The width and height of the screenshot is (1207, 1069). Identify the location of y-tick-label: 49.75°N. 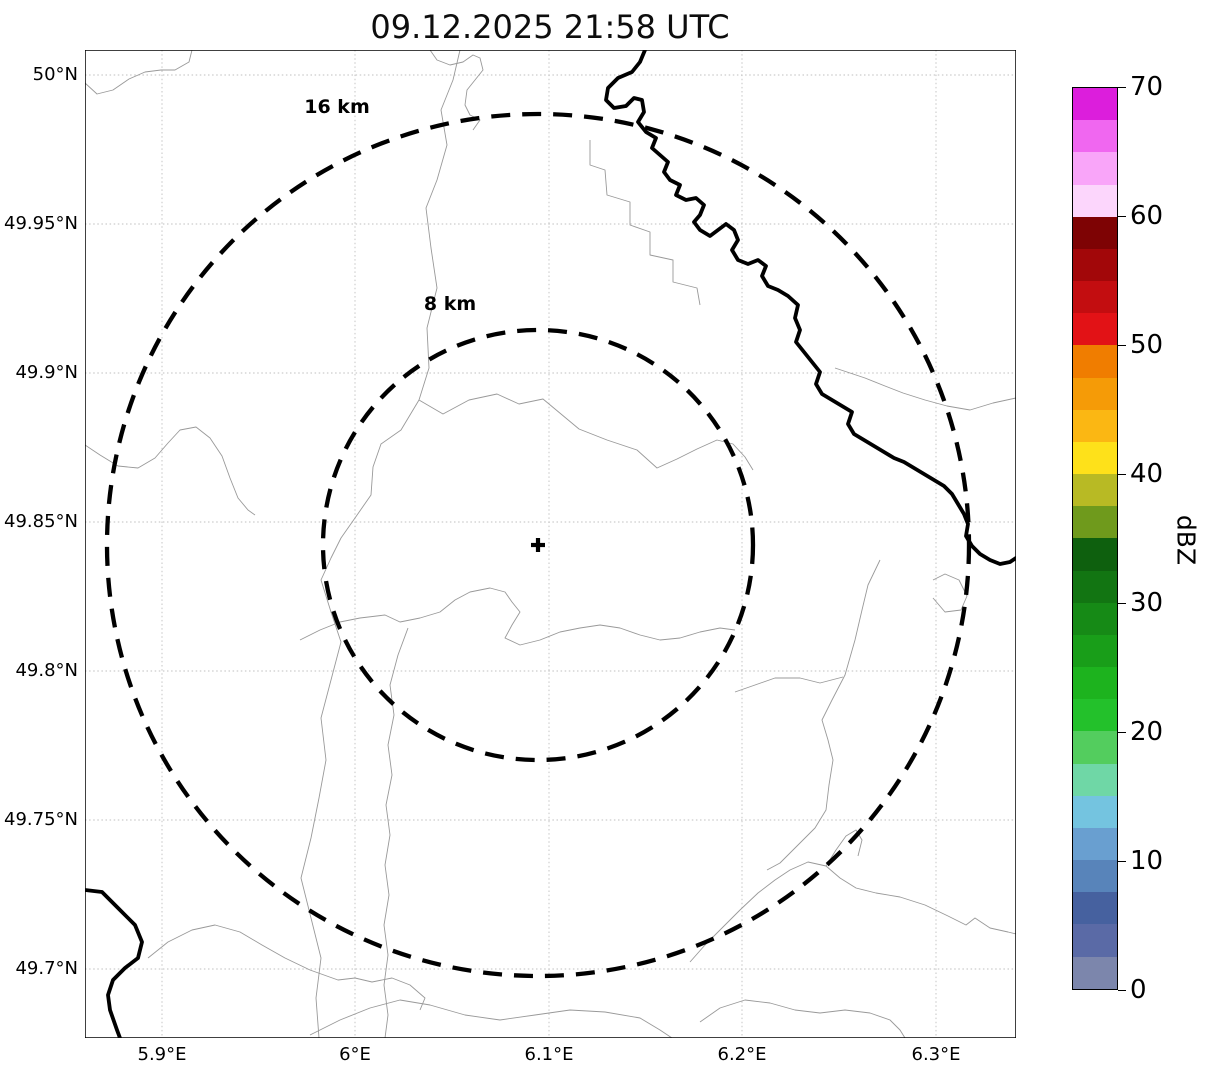
(41, 819).